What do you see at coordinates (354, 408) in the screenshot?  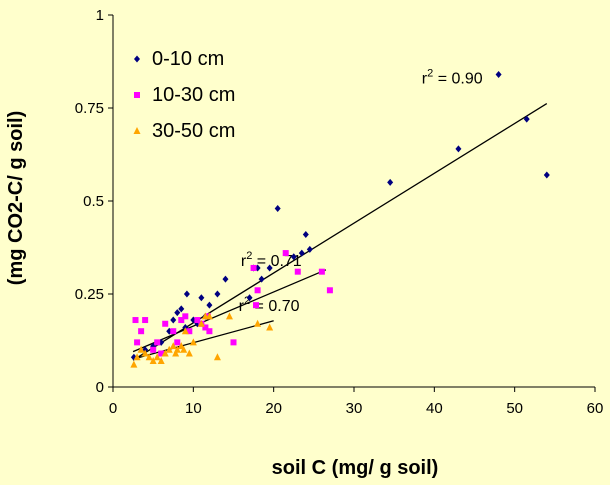 I see `x-tick-label: 30` at bounding box center [354, 408].